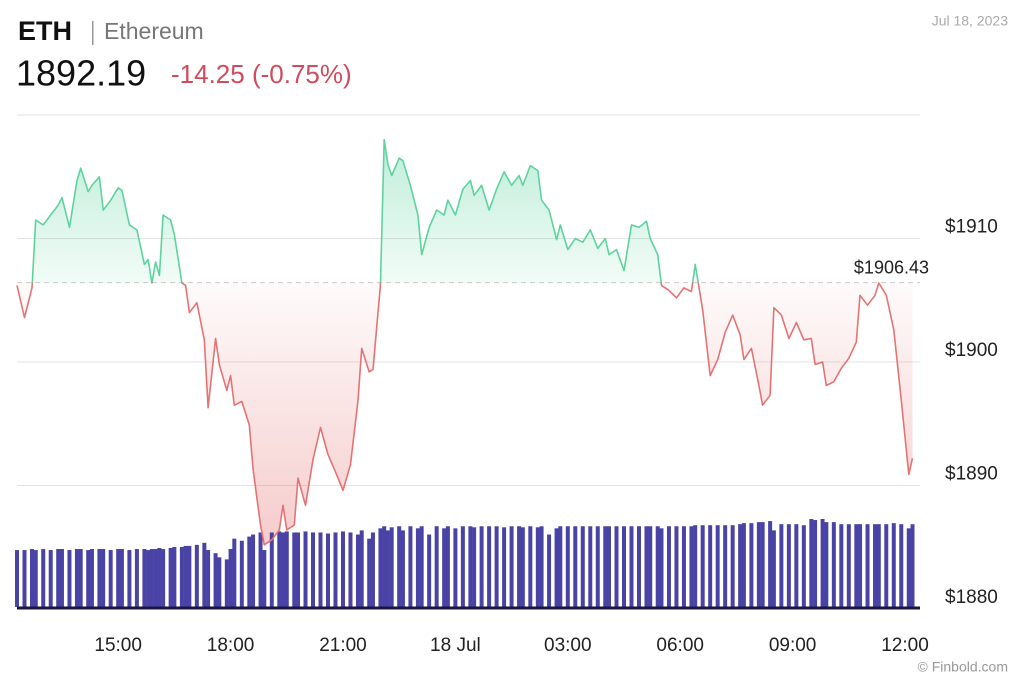 The height and width of the screenshot is (683, 1024). What do you see at coordinates (971, 474) in the screenshot?
I see `y-tick-label: $1890` at bounding box center [971, 474].